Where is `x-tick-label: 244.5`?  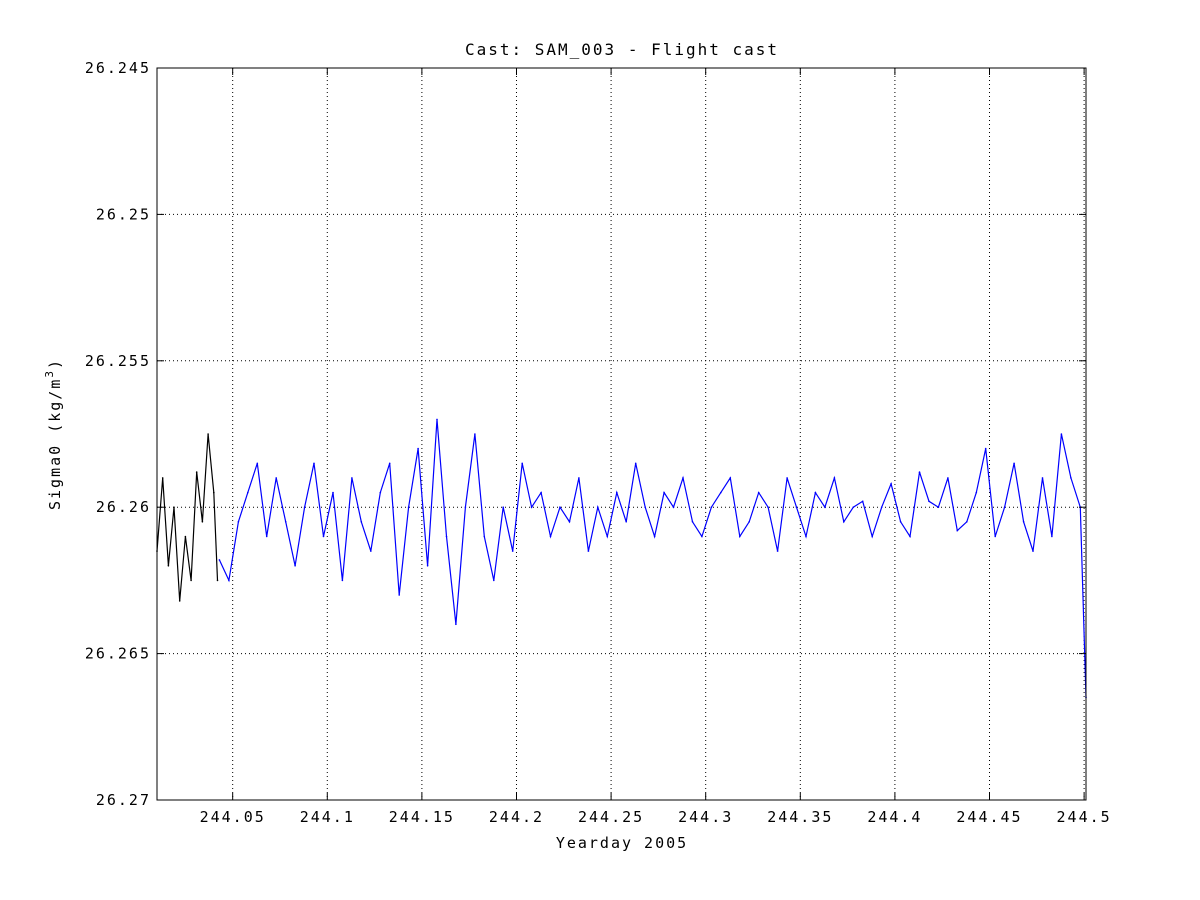 x-tick-label: 244.5 is located at coordinates (1084, 817).